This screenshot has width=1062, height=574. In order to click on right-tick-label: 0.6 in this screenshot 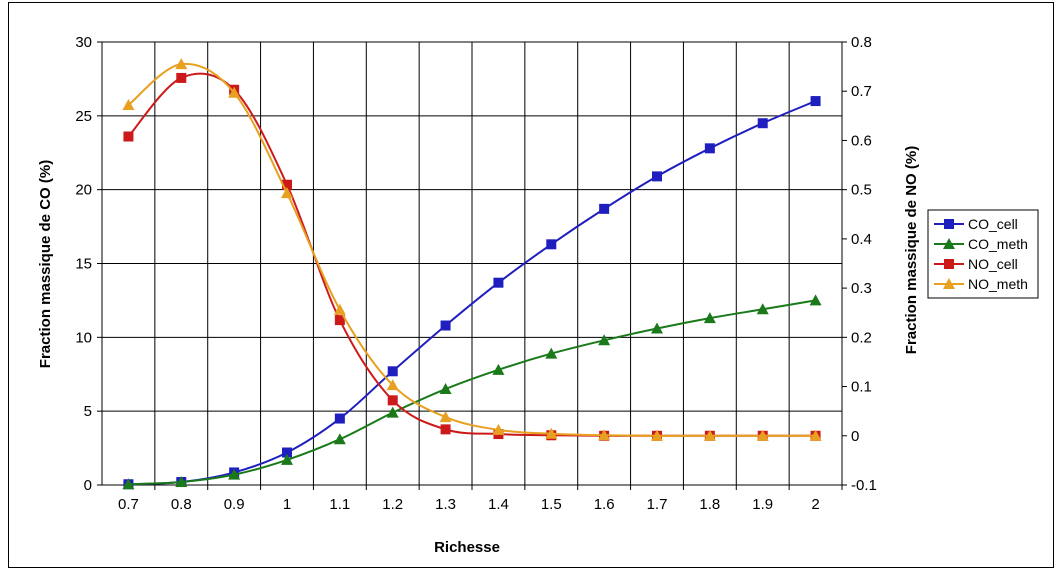, I will do `click(861, 140)`.